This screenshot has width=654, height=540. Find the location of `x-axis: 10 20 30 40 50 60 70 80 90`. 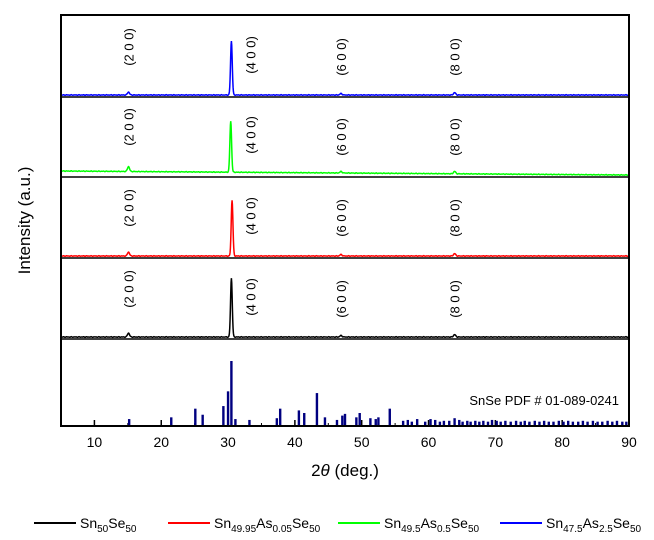

x-axis: 10 20 30 40 50 60 70 80 90 is located at coordinates (348, 435).